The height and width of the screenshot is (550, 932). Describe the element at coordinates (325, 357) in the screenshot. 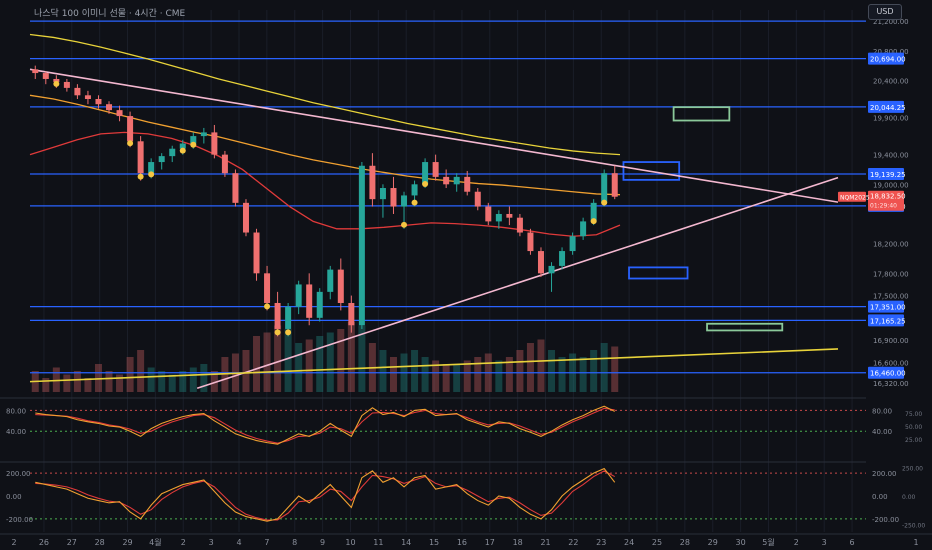

I see `volume-bars` at that location.